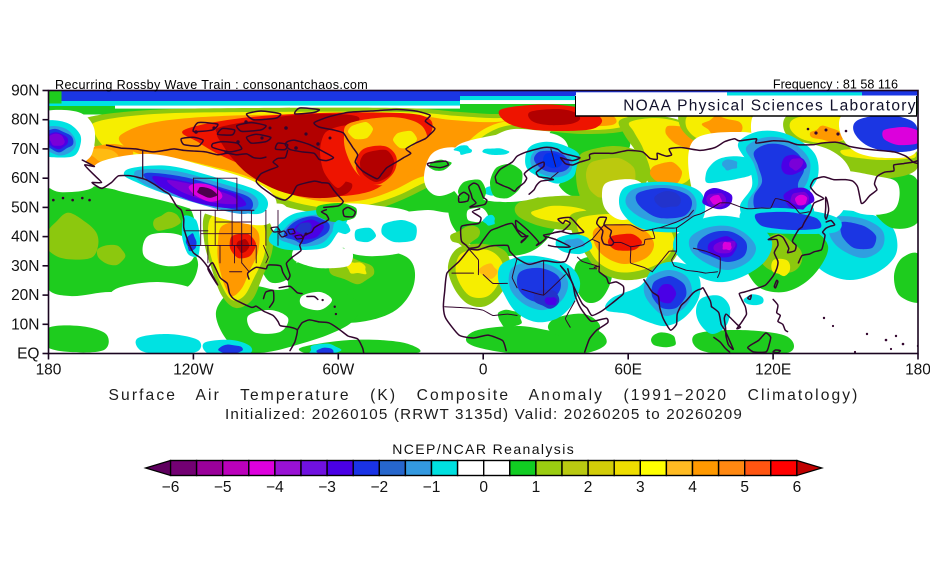 The width and height of the screenshot is (930, 580). Describe the element at coordinates (588, 487) in the screenshot. I see `svg-text: 2` at that location.